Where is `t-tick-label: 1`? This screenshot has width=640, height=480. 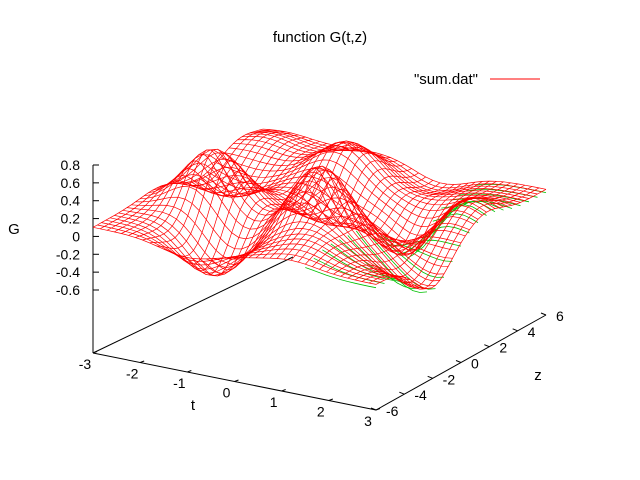
t-tick-label: 1 is located at coordinates (274, 402).